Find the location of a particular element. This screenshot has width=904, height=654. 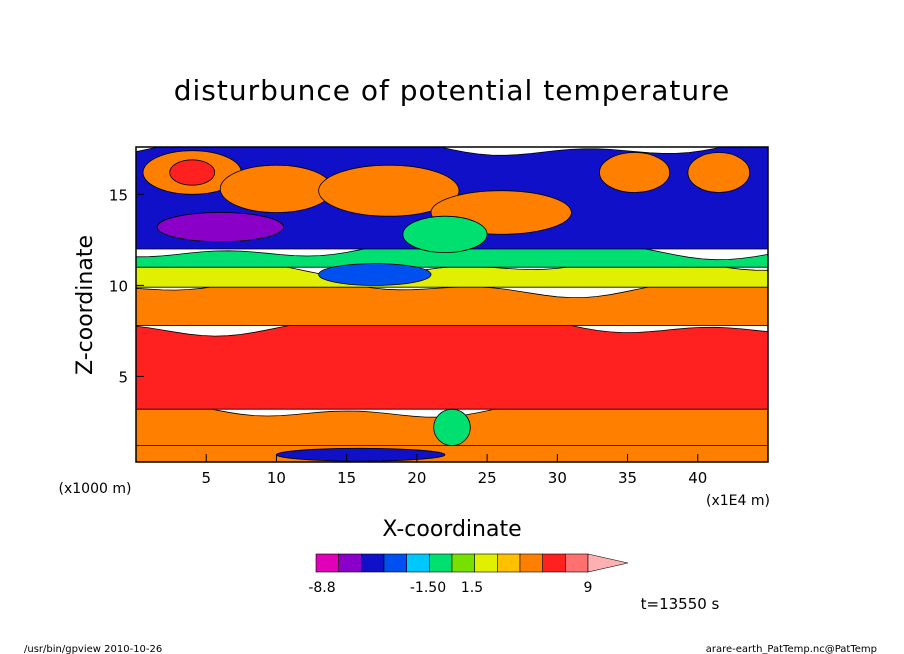

x-axis: 5 10 15 20 25 30 35 40 is located at coordinates (454, 470).